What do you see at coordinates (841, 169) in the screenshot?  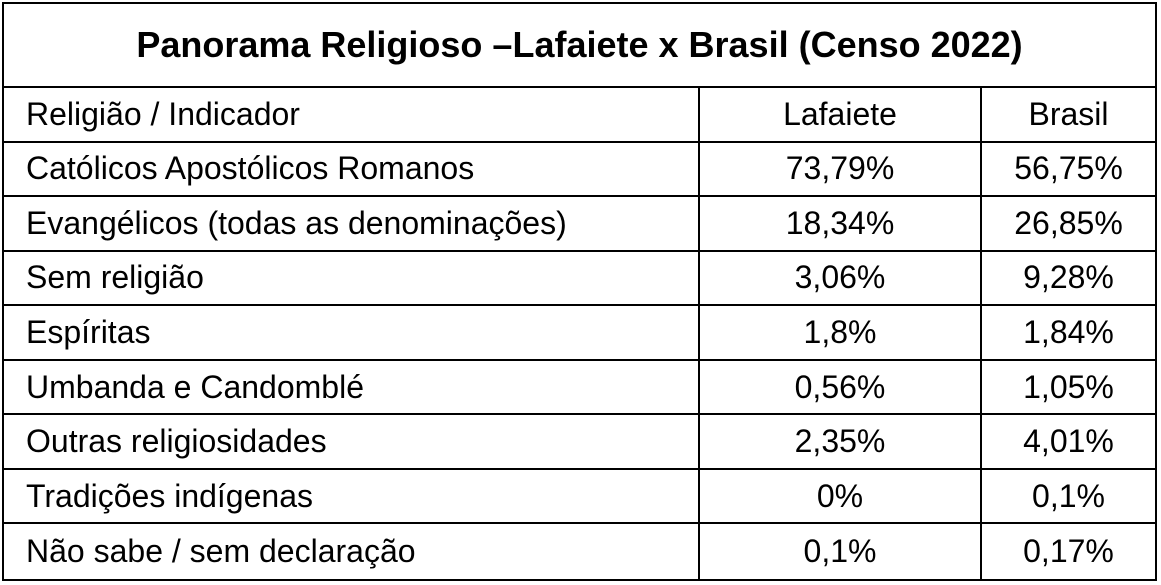 I see `cell-value: 73,79%` at bounding box center [841, 169].